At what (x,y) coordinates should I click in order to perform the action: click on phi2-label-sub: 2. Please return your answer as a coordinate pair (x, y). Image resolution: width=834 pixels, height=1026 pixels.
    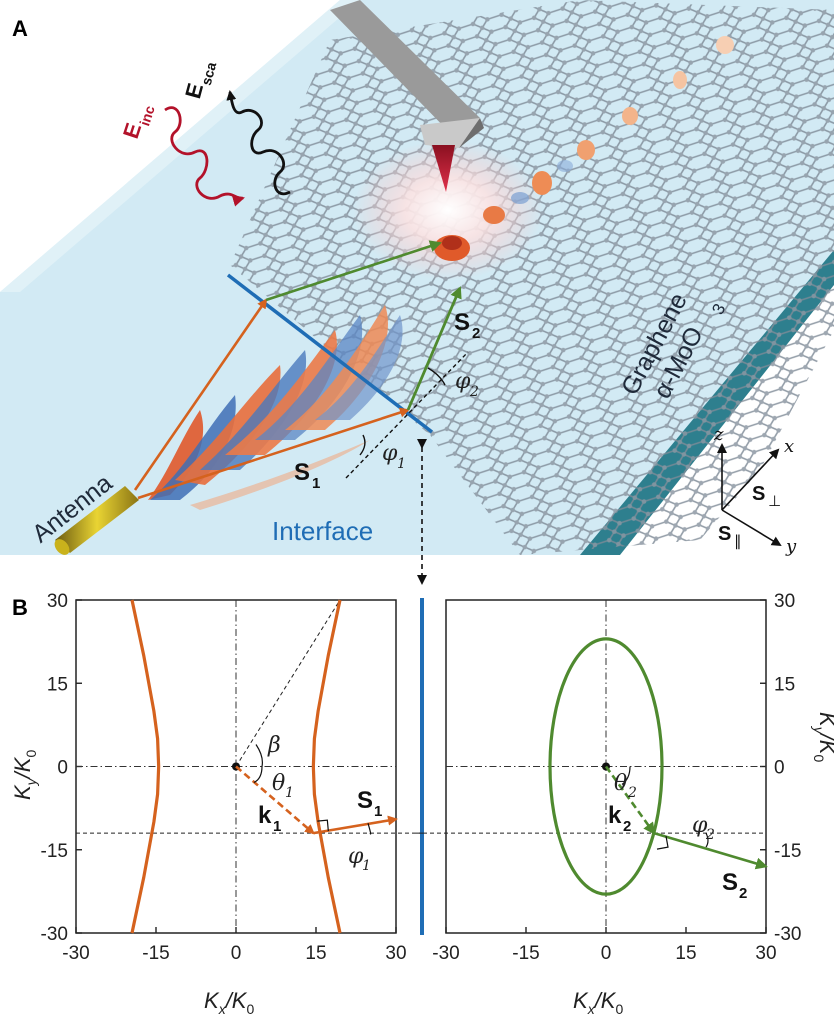
    Looking at the image, I should click on (474, 392).